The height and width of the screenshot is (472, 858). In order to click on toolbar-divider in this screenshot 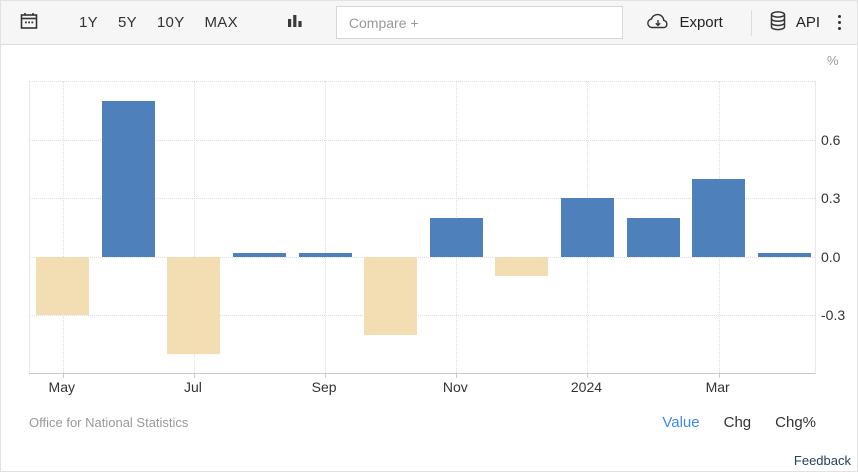, I will do `click(751, 22)`.